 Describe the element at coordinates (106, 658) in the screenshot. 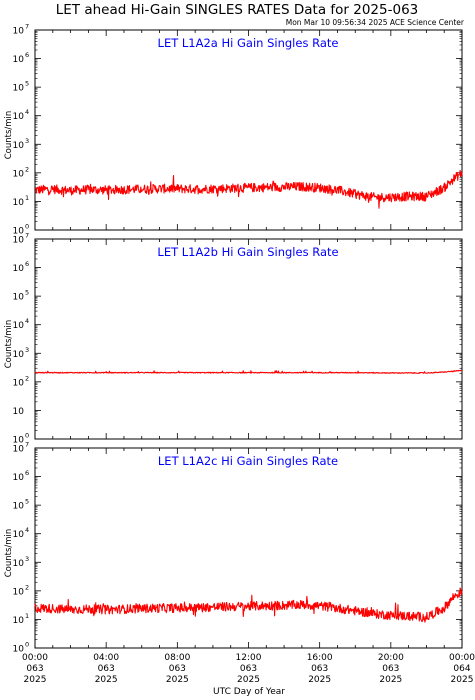

I see `x-tick-label-time: 04:00` at that location.